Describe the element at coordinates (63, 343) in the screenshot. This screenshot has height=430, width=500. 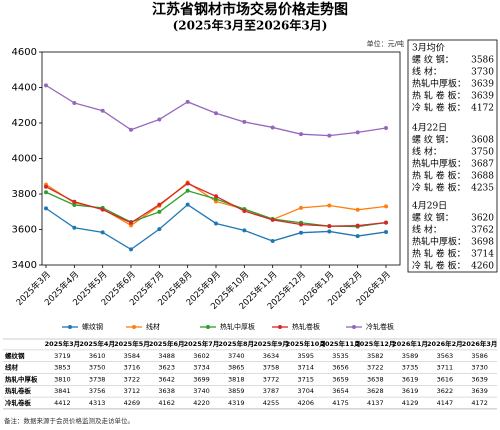
I see `table-header: 2025年3月` at that location.